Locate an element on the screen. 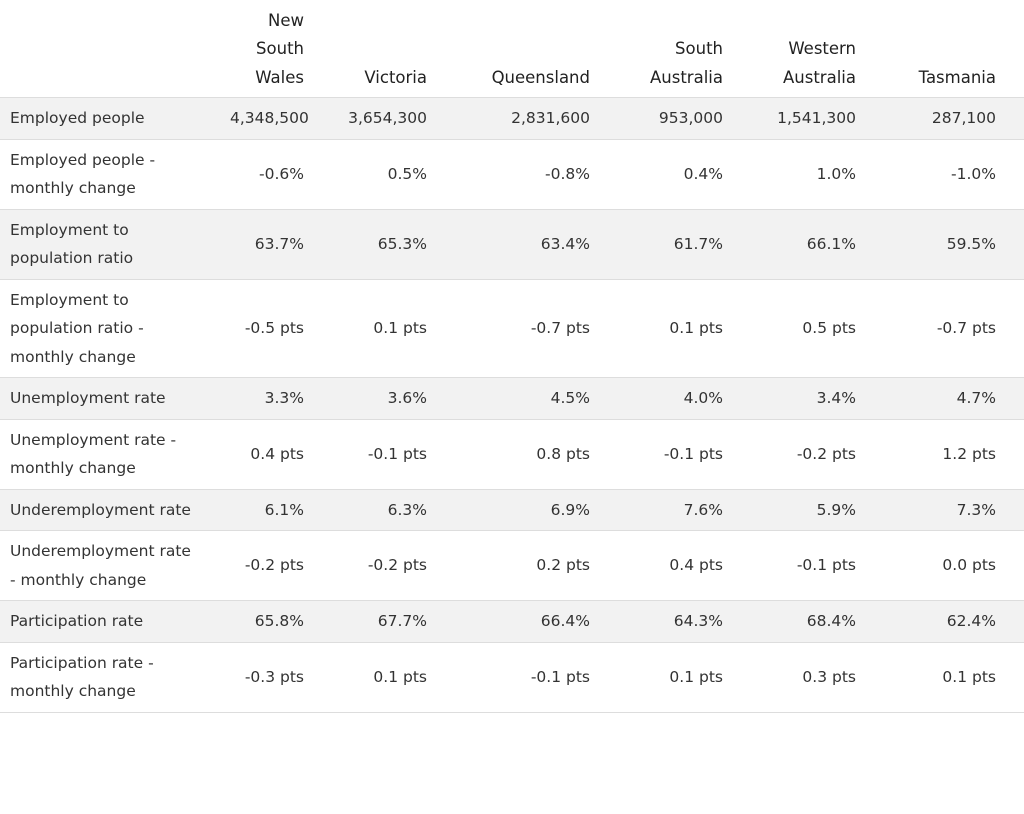 The image size is (1024, 814). cell-value: 4,348,500 is located at coordinates (270, 118).